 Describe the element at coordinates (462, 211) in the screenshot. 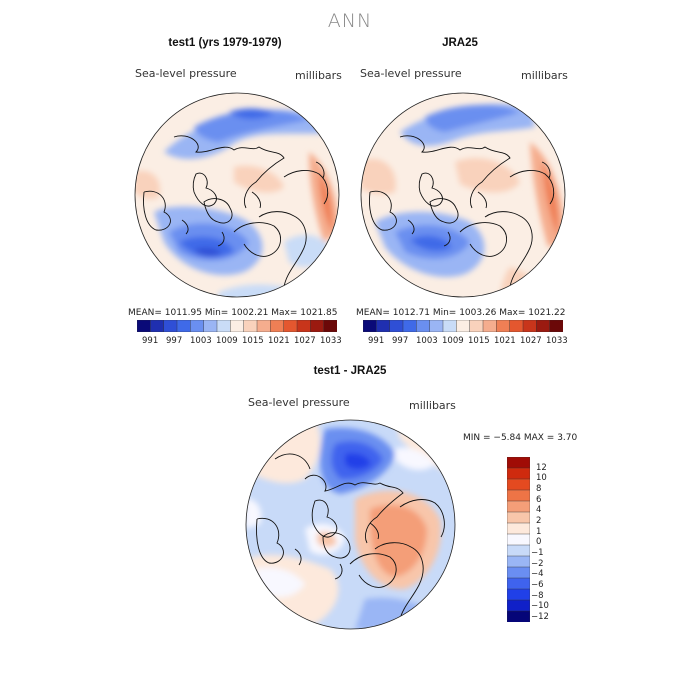

I see `ref-coastlines` at that location.